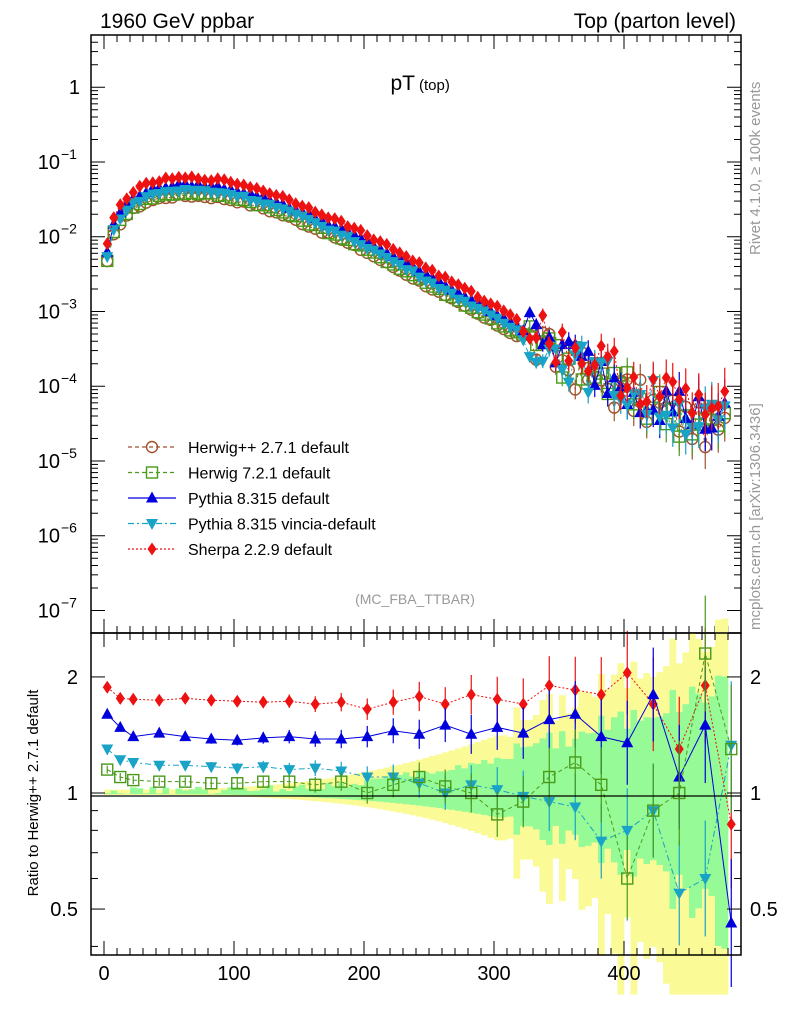  What do you see at coordinates (72, 794) in the screenshot?
I see `ratio-y-tick-label: 1` at bounding box center [72, 794].